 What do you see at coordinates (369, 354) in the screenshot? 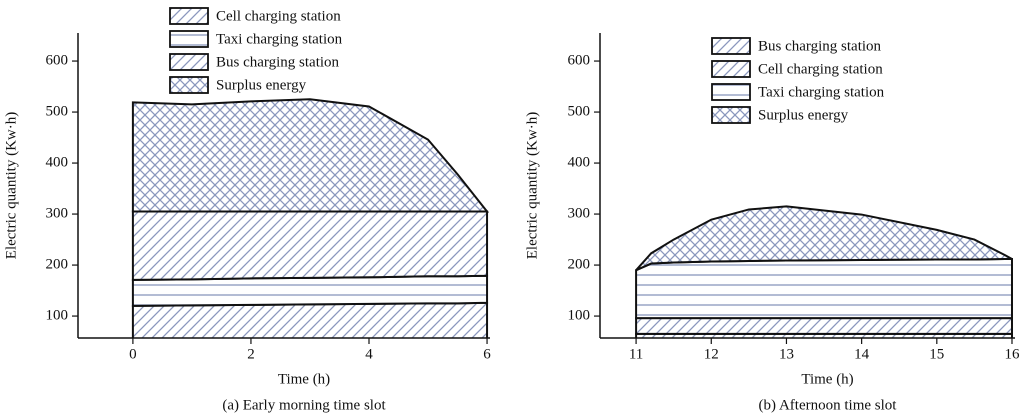
I see `x-tick-label: 4` at bounding box center [369, 354].